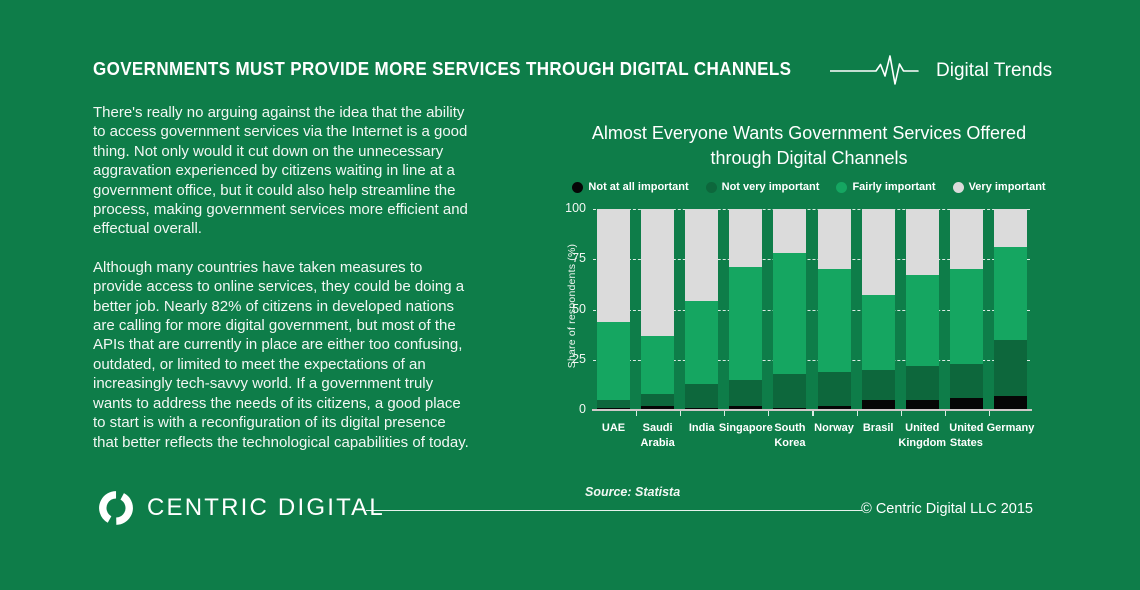 The height and width of the screenshot is (590, 1140). Describe the element at coordinates (947, 509) in the screenshot. I see `copyright-text: © Centric Digital LLC 2015` at that location.